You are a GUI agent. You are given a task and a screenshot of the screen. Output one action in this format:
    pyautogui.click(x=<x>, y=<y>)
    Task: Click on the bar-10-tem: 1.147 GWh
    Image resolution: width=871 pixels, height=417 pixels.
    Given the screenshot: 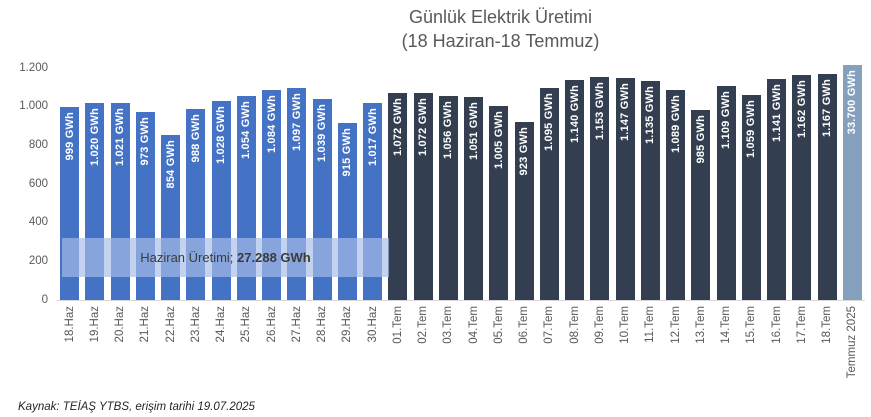 What is the action you would take?
    pyautogui.click(x=625, y=189)
    